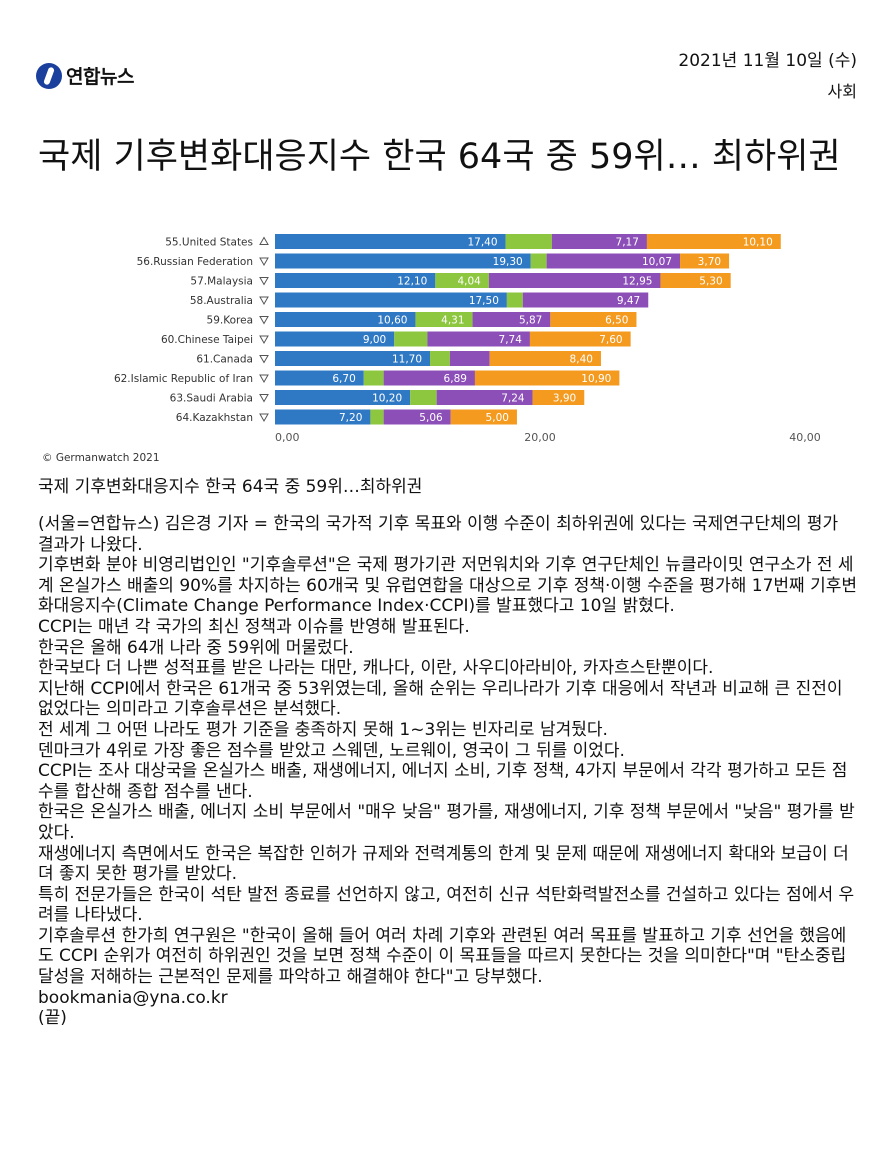 The width and height of the screenshot is (893, 1168). I want to click on logo-text: 연합뉴스, so click(100, 77).